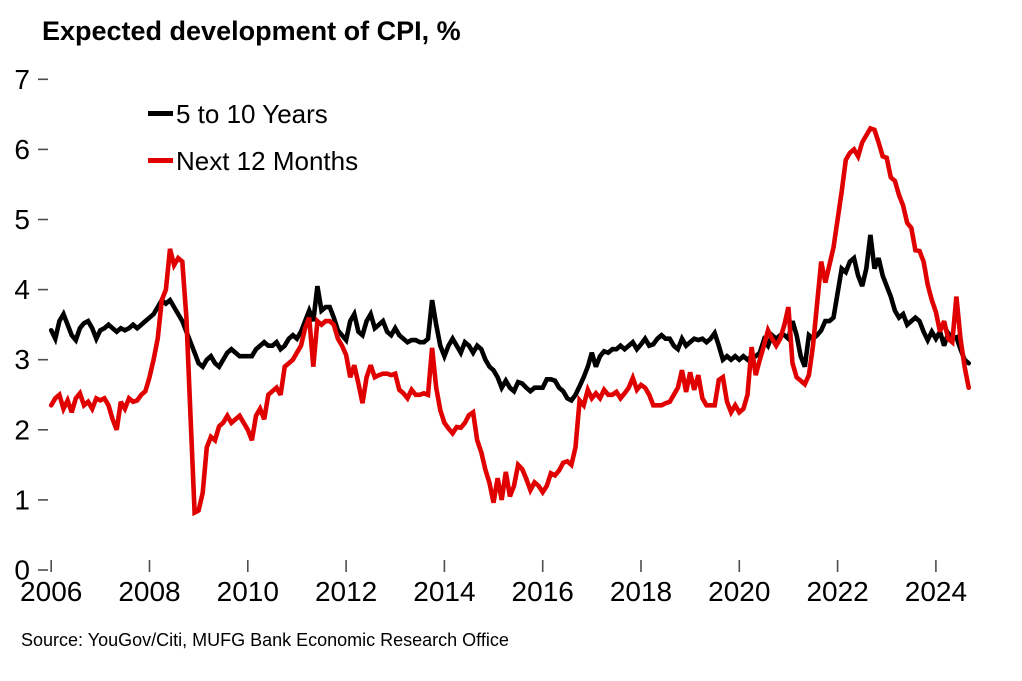 This screenshot has height=681, width=1022. What do you see at coordinates (543, 591) in the screenshot?
I see `x-tick-label: 2016` at bounding box center [543, 591].